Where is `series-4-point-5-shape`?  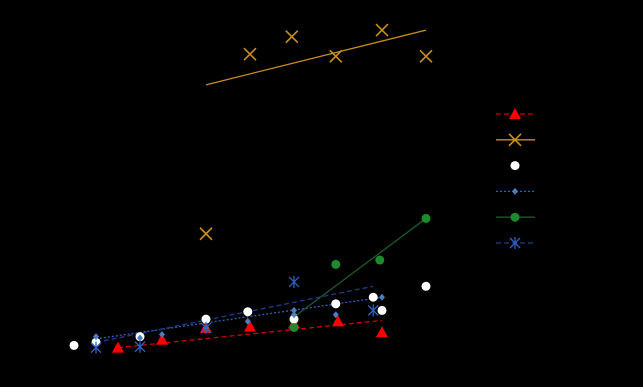 series-4-point-5-shape is located at coordinates (247, 321).